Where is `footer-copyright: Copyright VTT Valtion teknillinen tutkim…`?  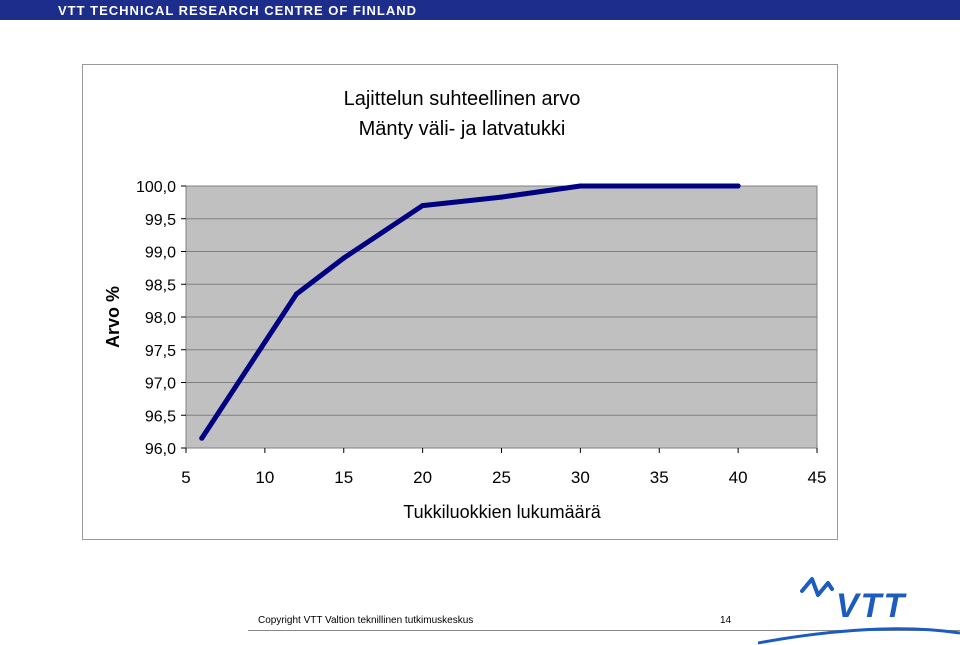
footer-copyright: Copyright VTT Valtion teknillinen tutkim… is located at coordinates (366, 620).